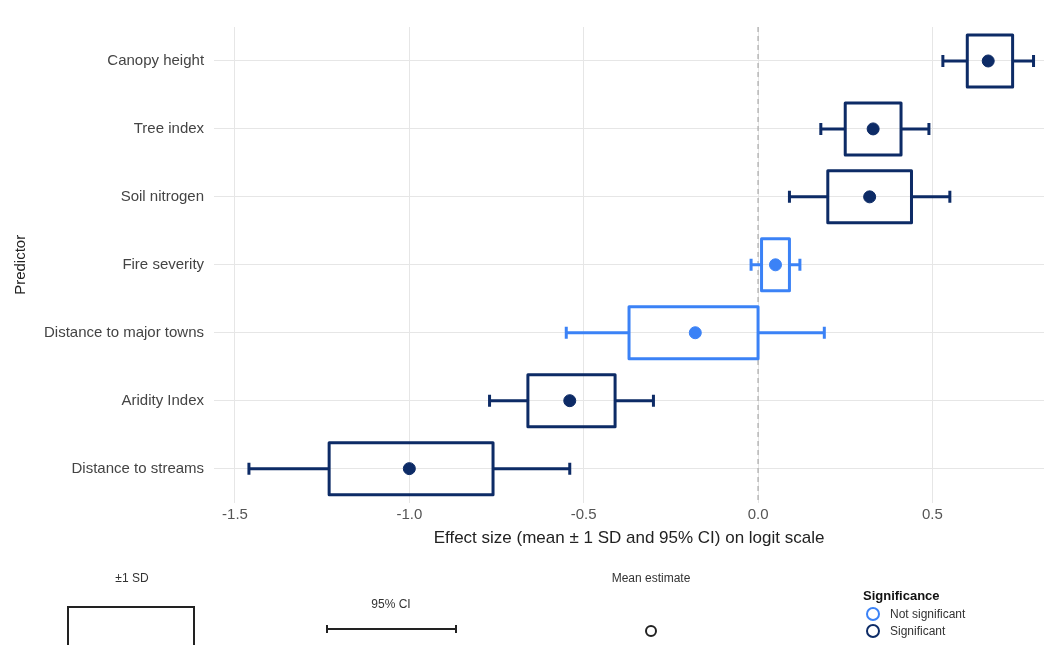  What do you see at coordinates (583, 513) in the screenshot?
I see `x-tick-label: -0.5` at bounding box center [583, 513].